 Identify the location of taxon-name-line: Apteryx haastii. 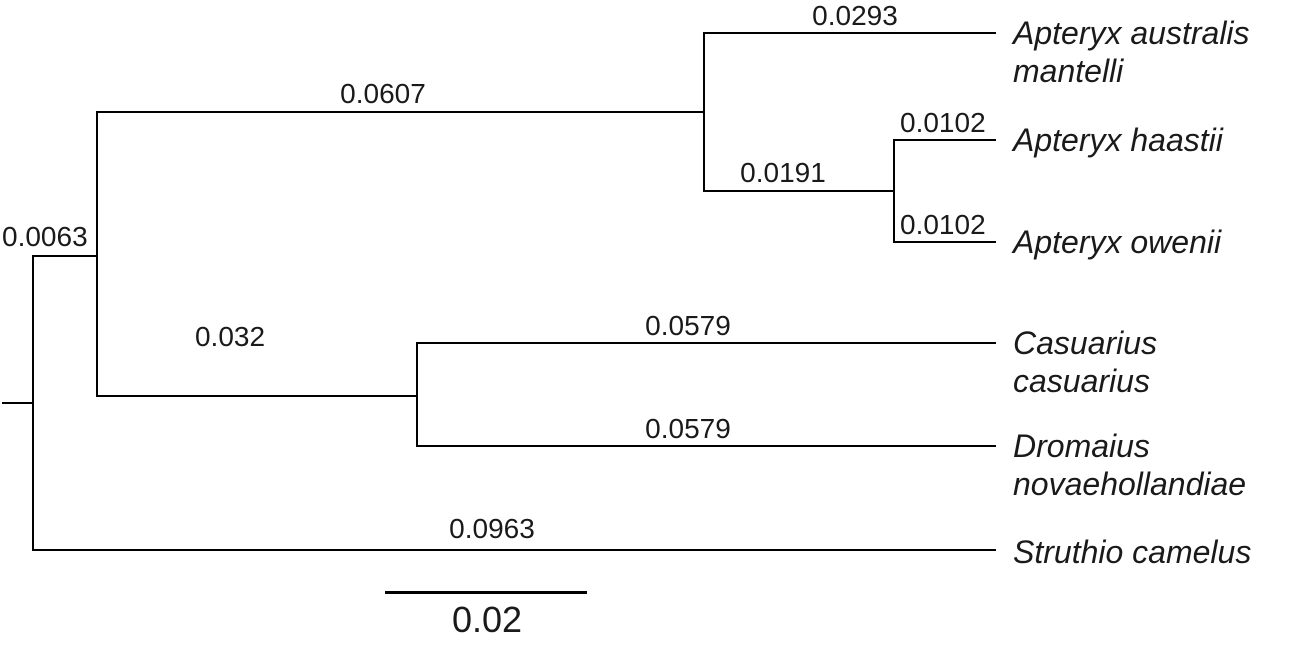
(1118, 140).